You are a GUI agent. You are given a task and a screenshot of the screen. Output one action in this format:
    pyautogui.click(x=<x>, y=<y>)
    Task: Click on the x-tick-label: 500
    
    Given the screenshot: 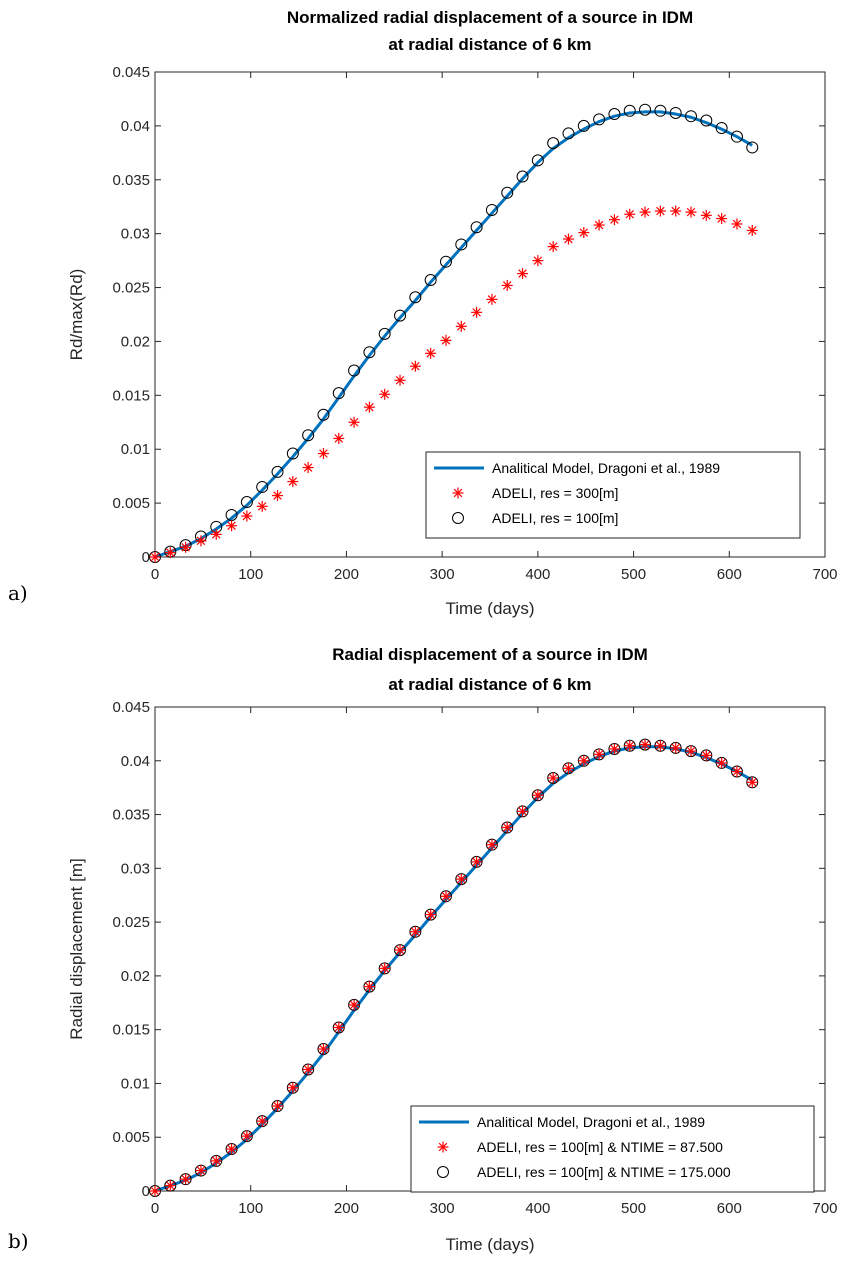 What is the action you would take?
    pyautogui.click(x=633, y=1208)
    